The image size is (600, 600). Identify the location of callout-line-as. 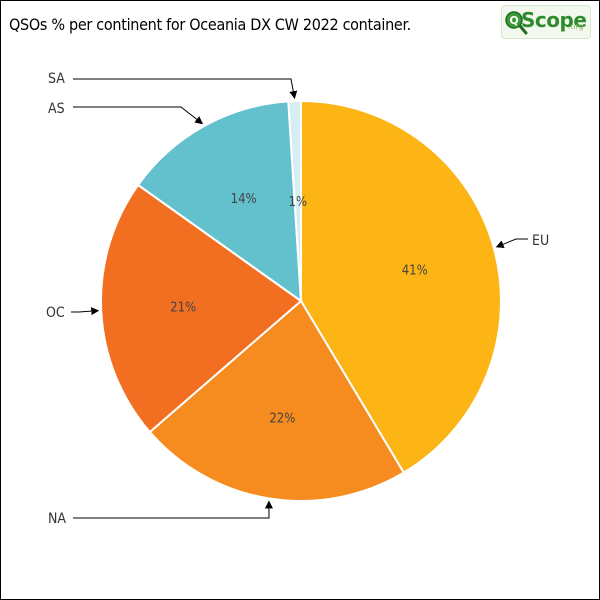
(138, 115).